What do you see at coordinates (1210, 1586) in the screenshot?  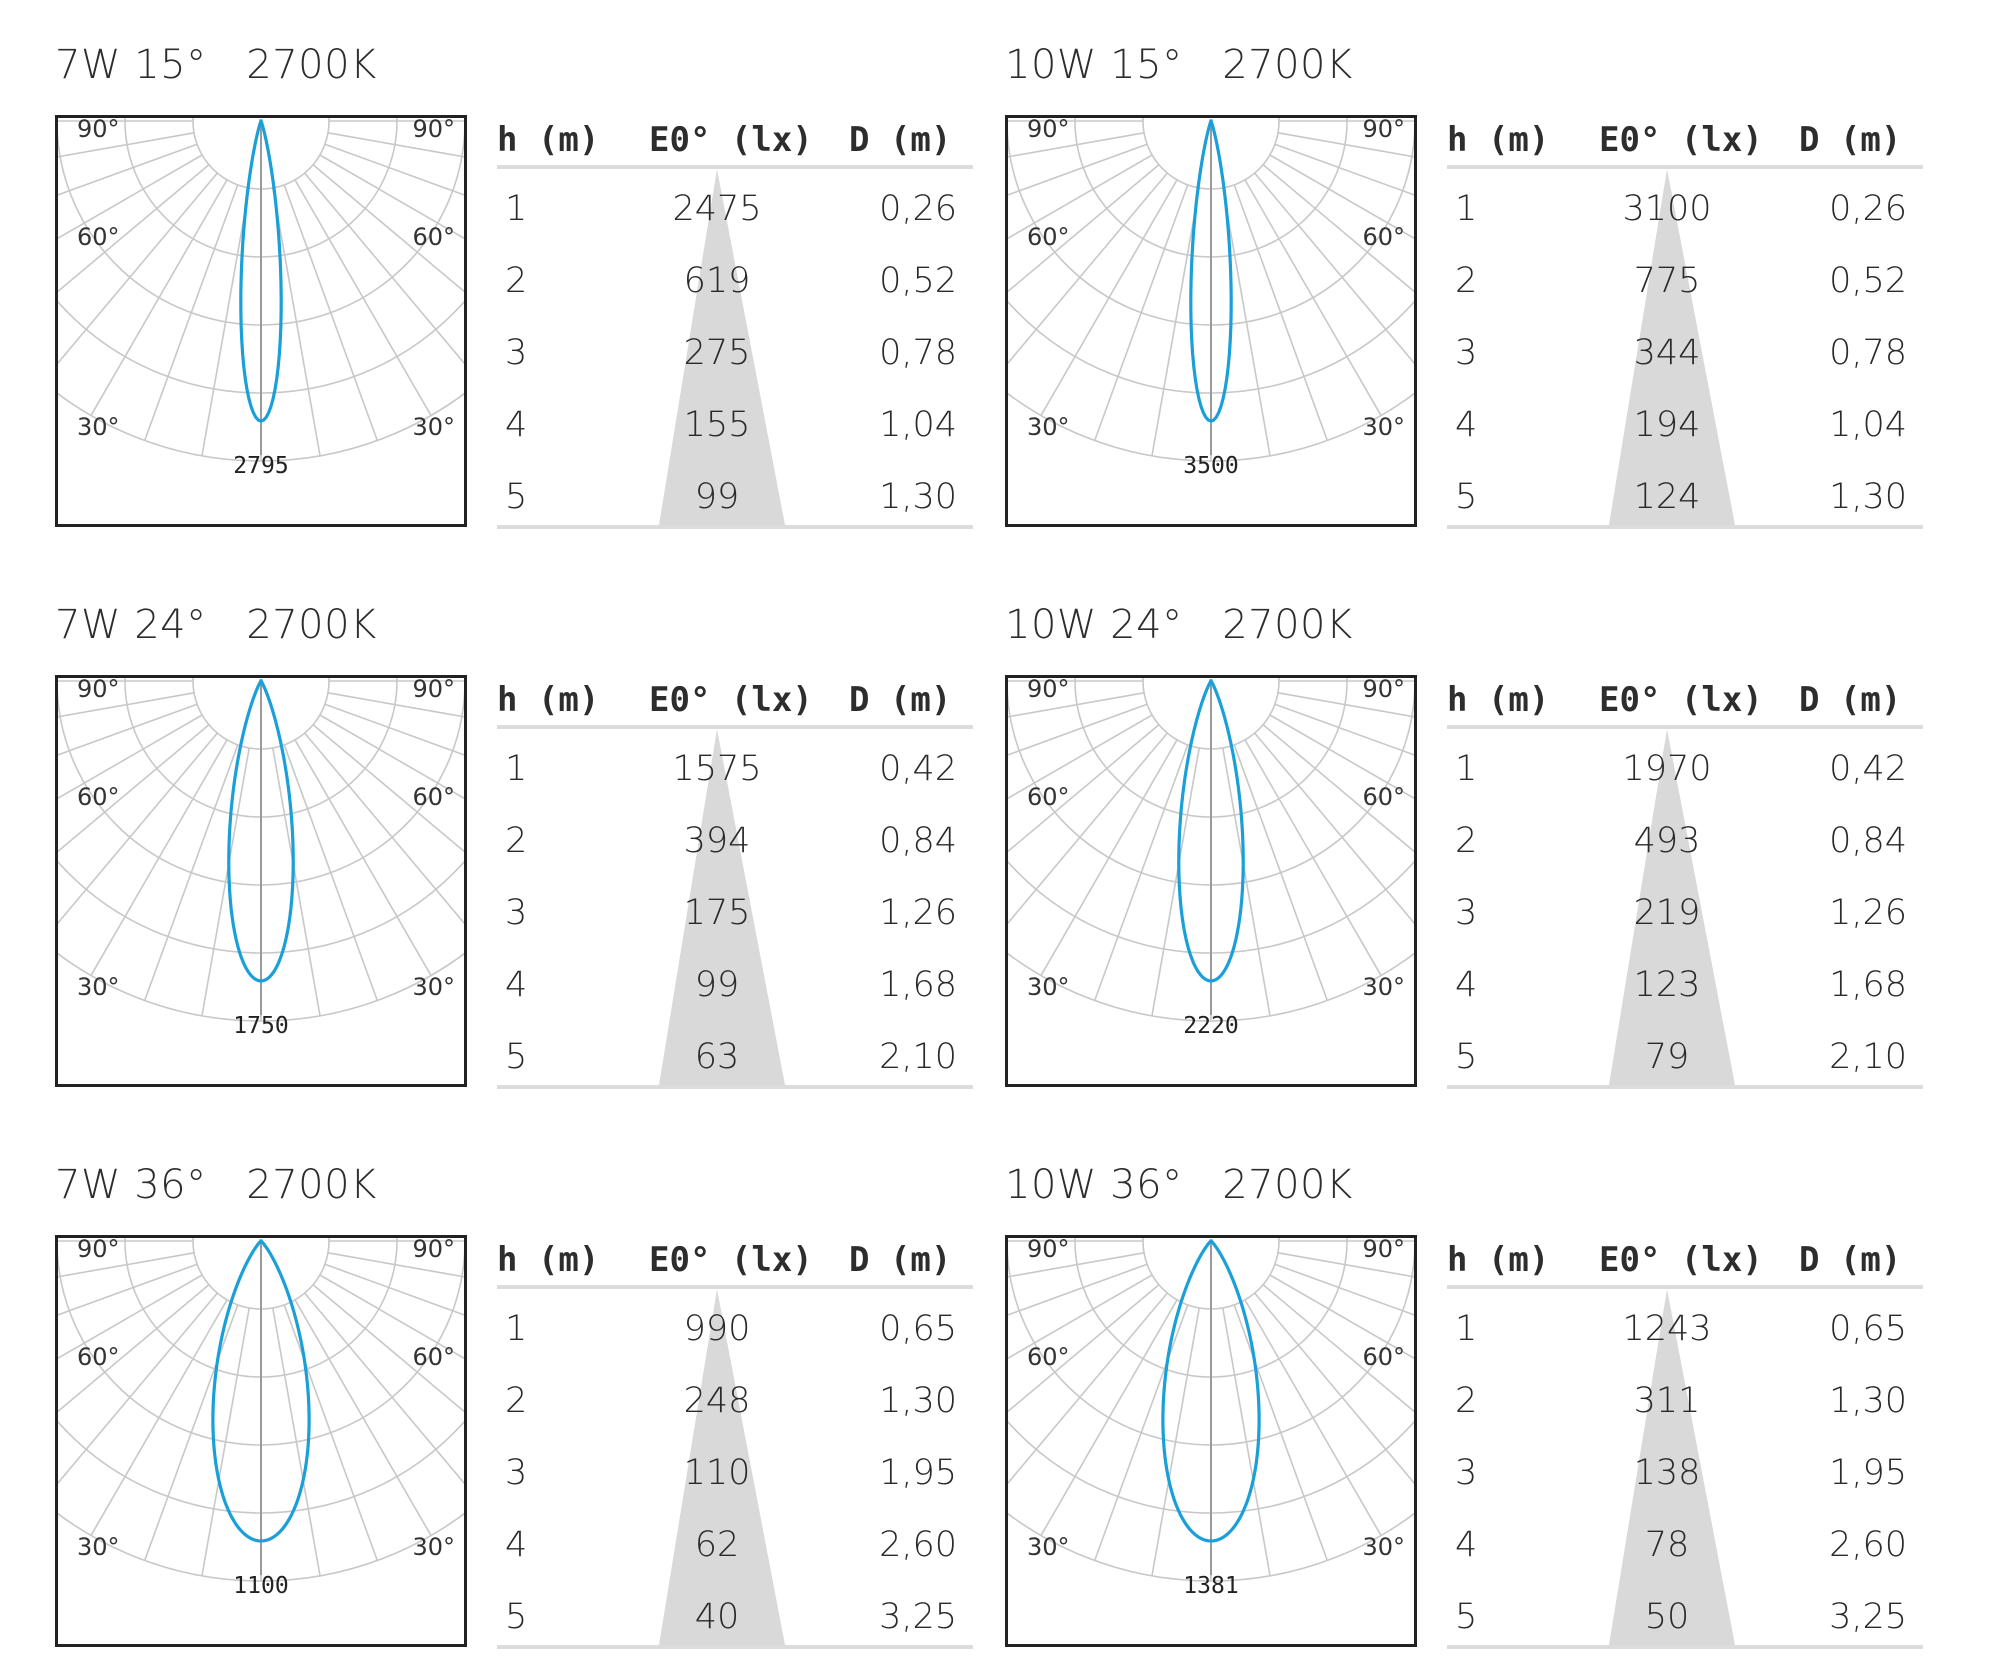 I see `peak-intensity-label: 1381` at bounding box center [1210, 1586].